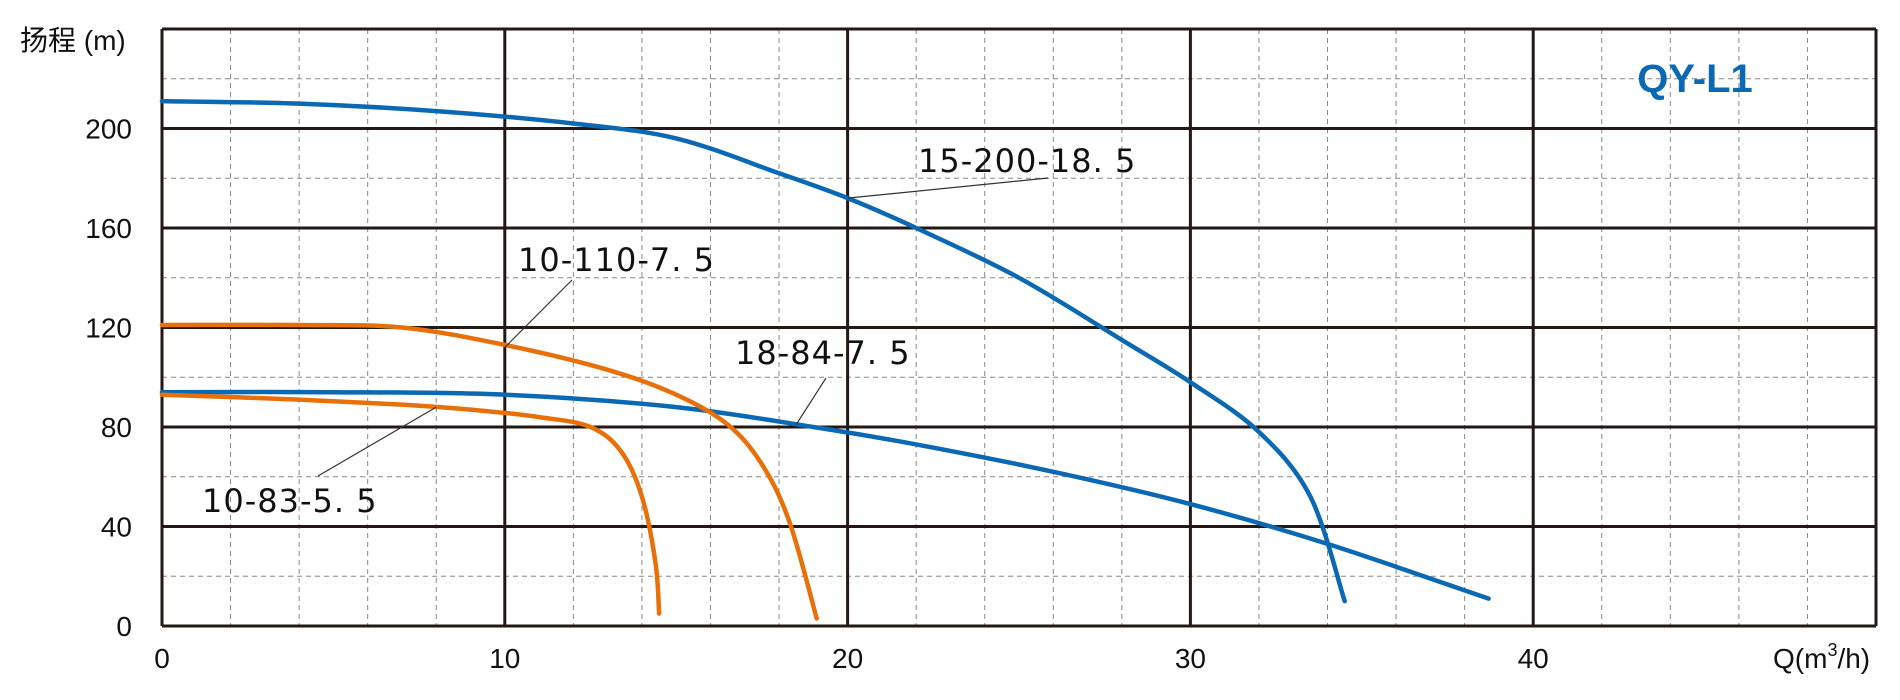  I want to click on x-axis-title-superscript: 3, so click(1832, 650).